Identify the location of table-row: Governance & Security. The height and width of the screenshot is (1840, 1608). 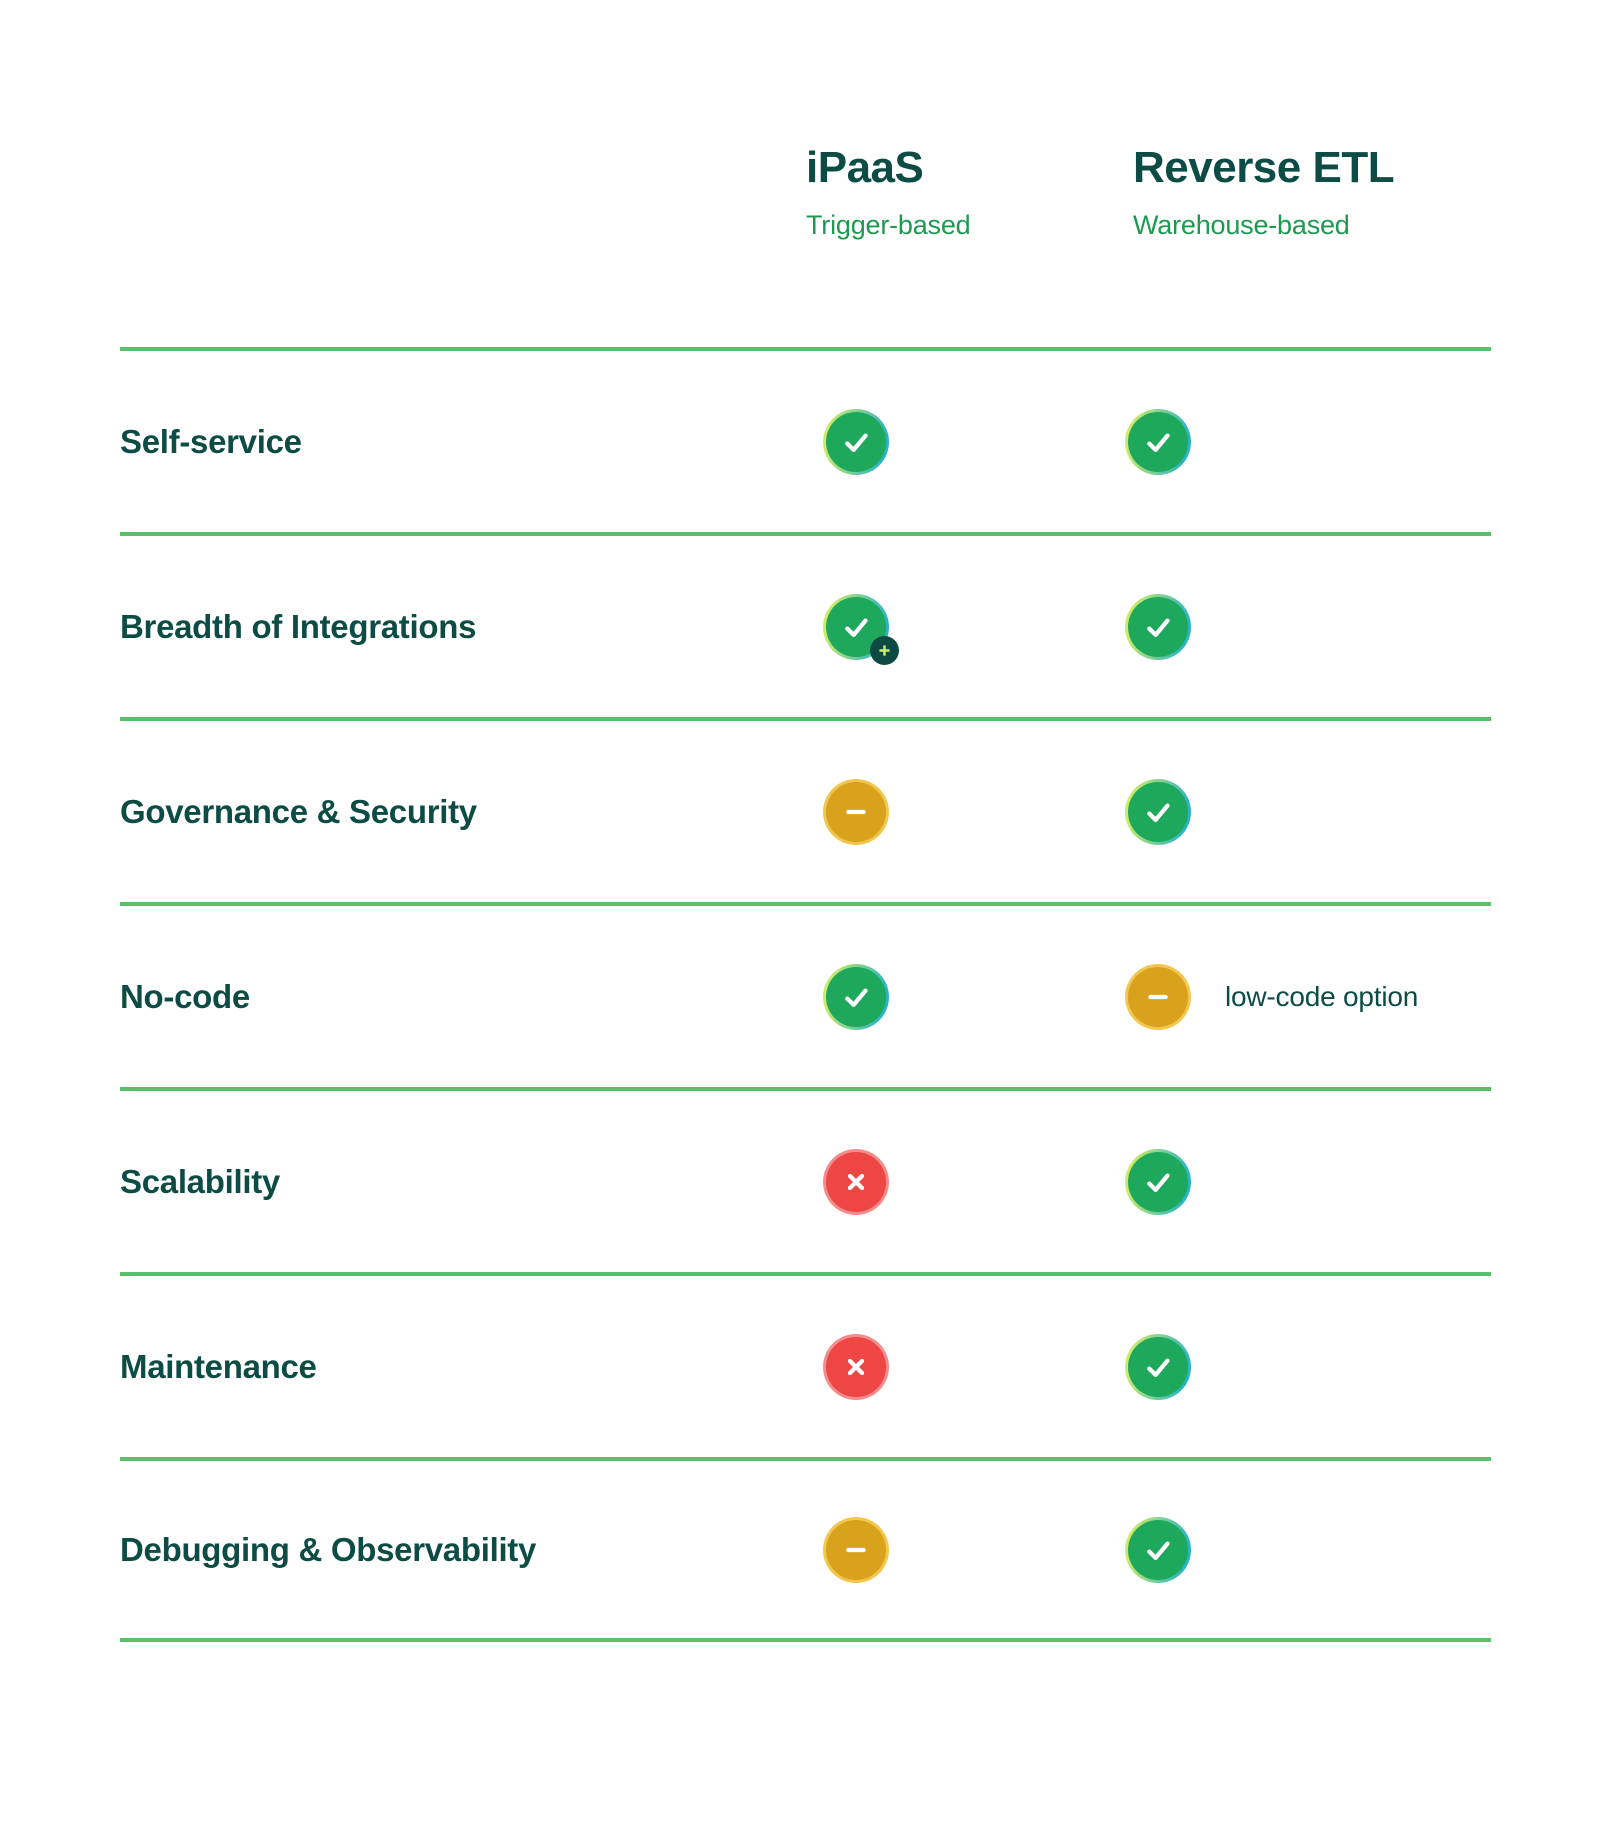
(805, 809).